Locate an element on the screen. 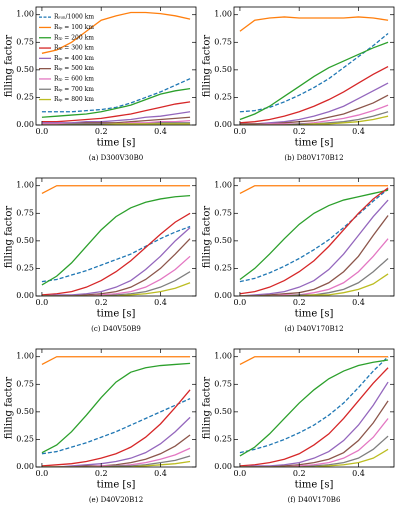  caption: (e) D40V20B12 is located at coordinates (116, 500).